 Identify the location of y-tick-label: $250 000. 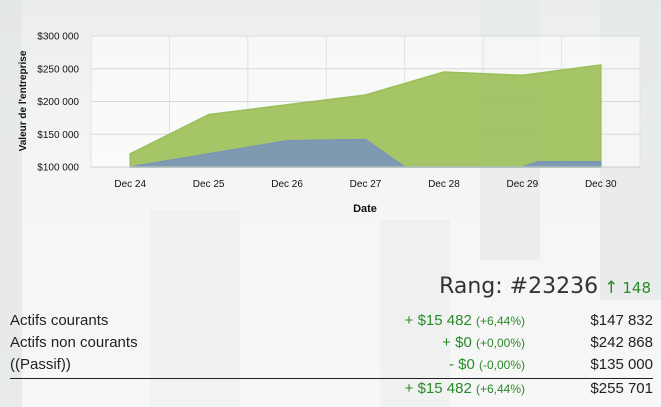
(58, 69).